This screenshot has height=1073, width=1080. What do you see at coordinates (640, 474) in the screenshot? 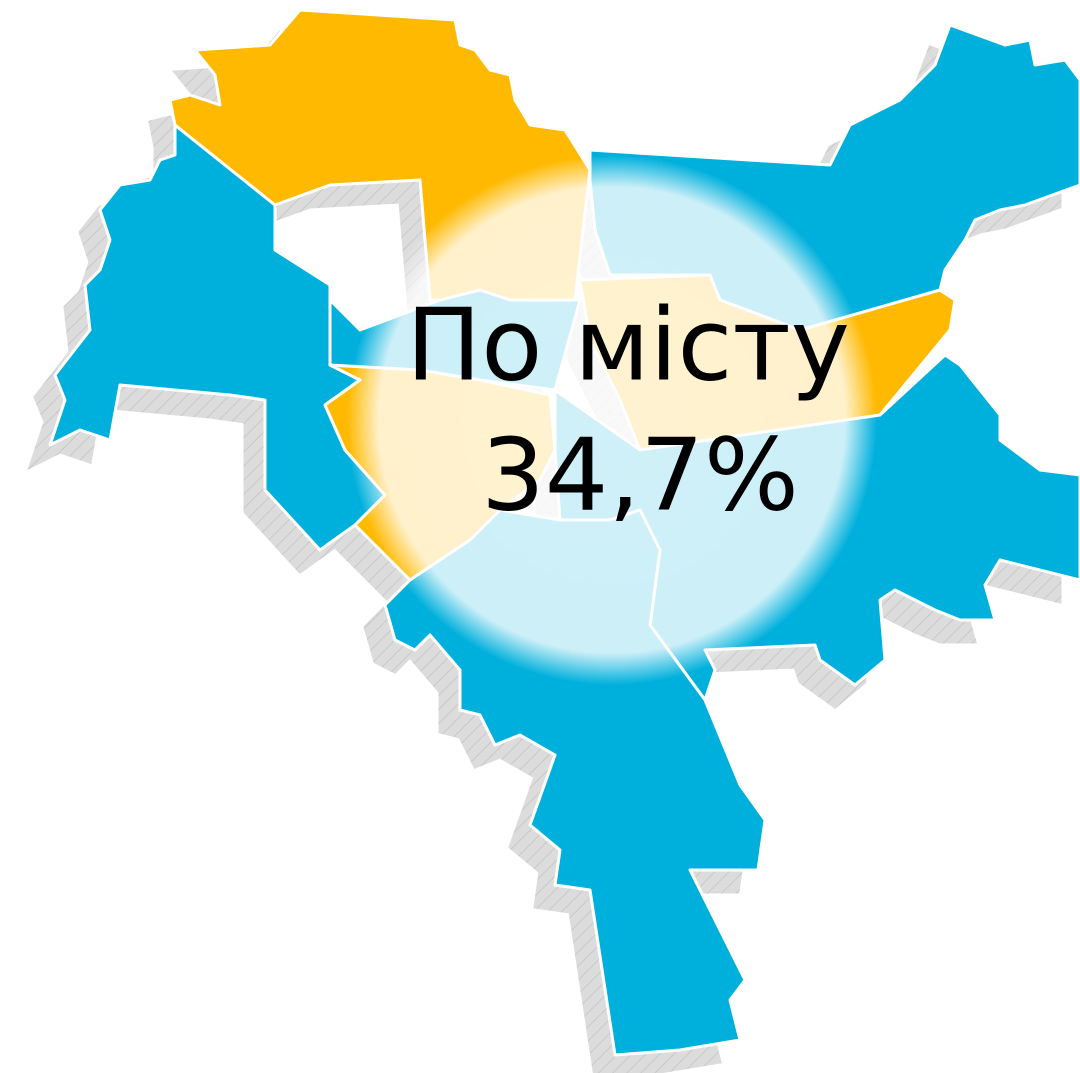
I see `value: 34,7%` at bounding box center [640, 474].